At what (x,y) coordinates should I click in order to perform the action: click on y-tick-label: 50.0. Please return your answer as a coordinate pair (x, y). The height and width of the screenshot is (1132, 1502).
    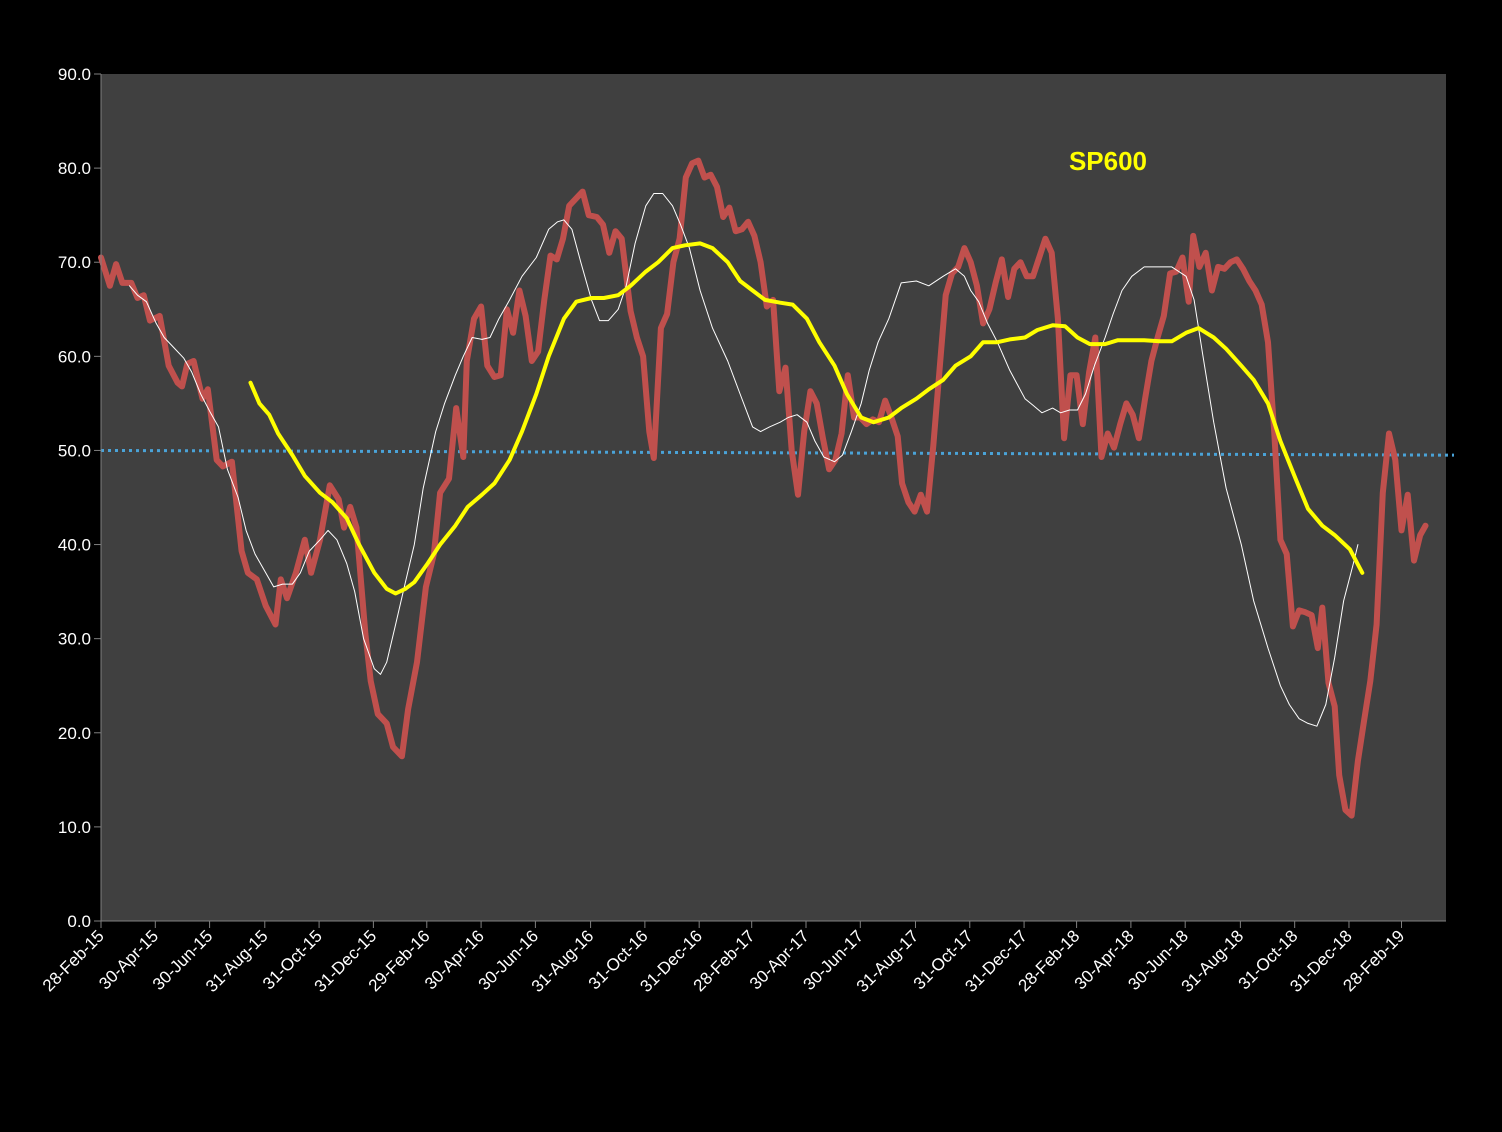
    Looking at the image, I should click on (74, 450).